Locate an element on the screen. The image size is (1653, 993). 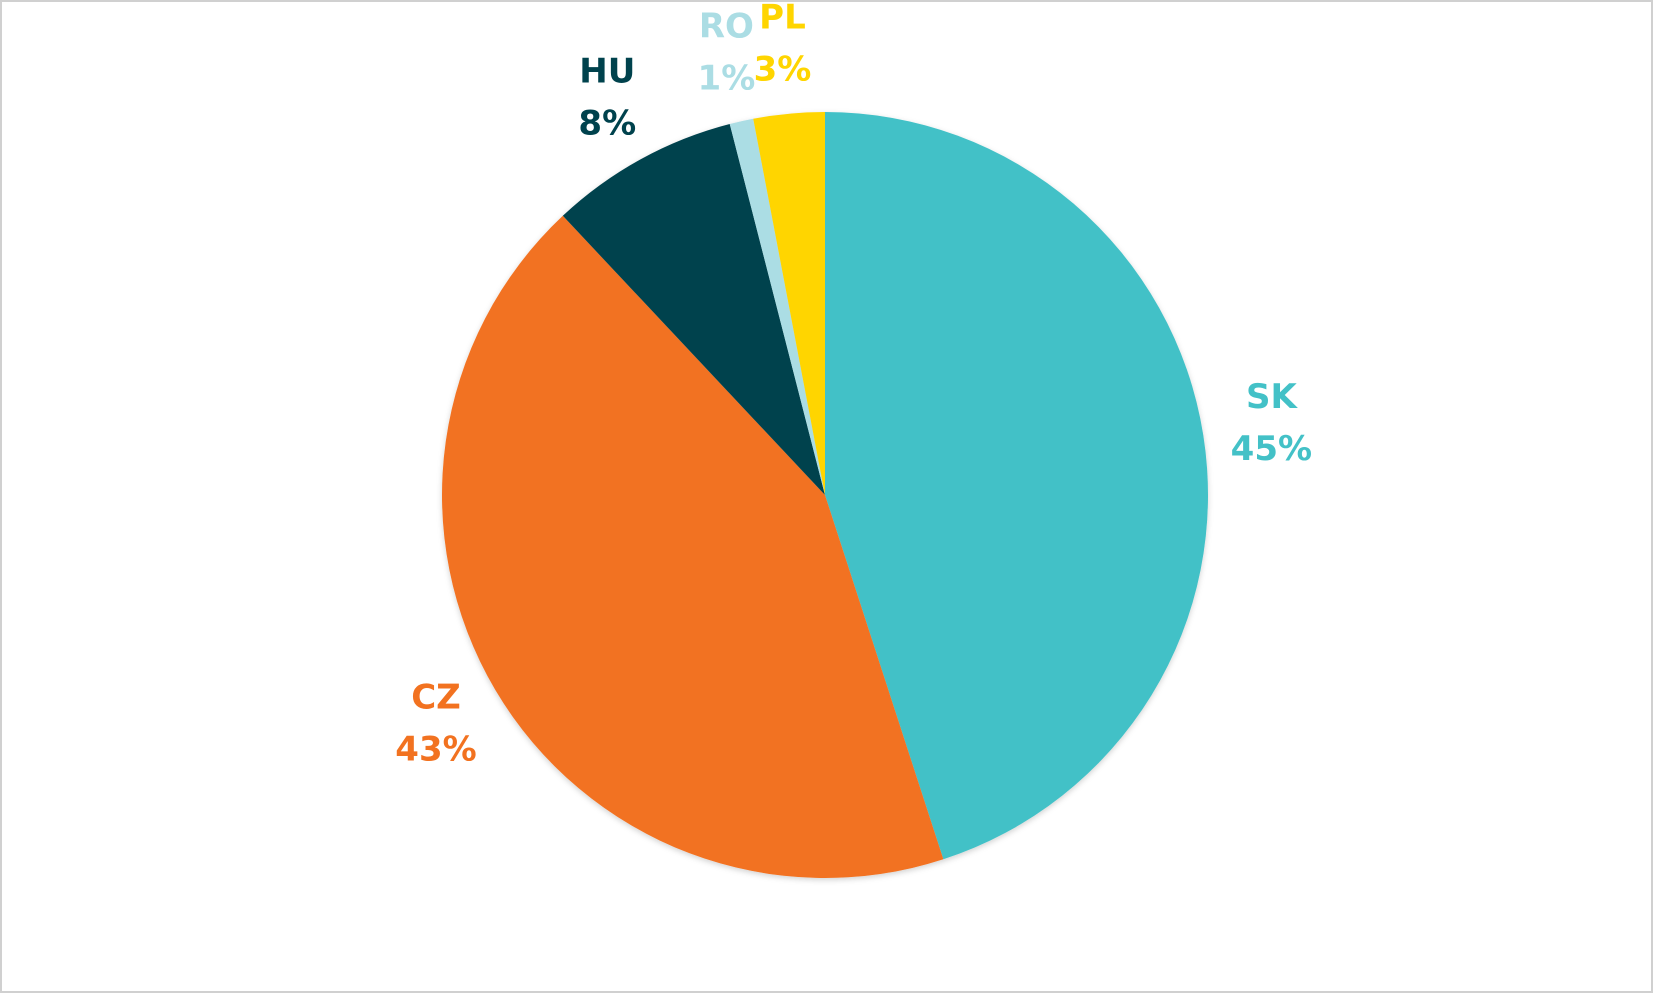
slice-value-label: 43% is located at coordinates (435, 750).